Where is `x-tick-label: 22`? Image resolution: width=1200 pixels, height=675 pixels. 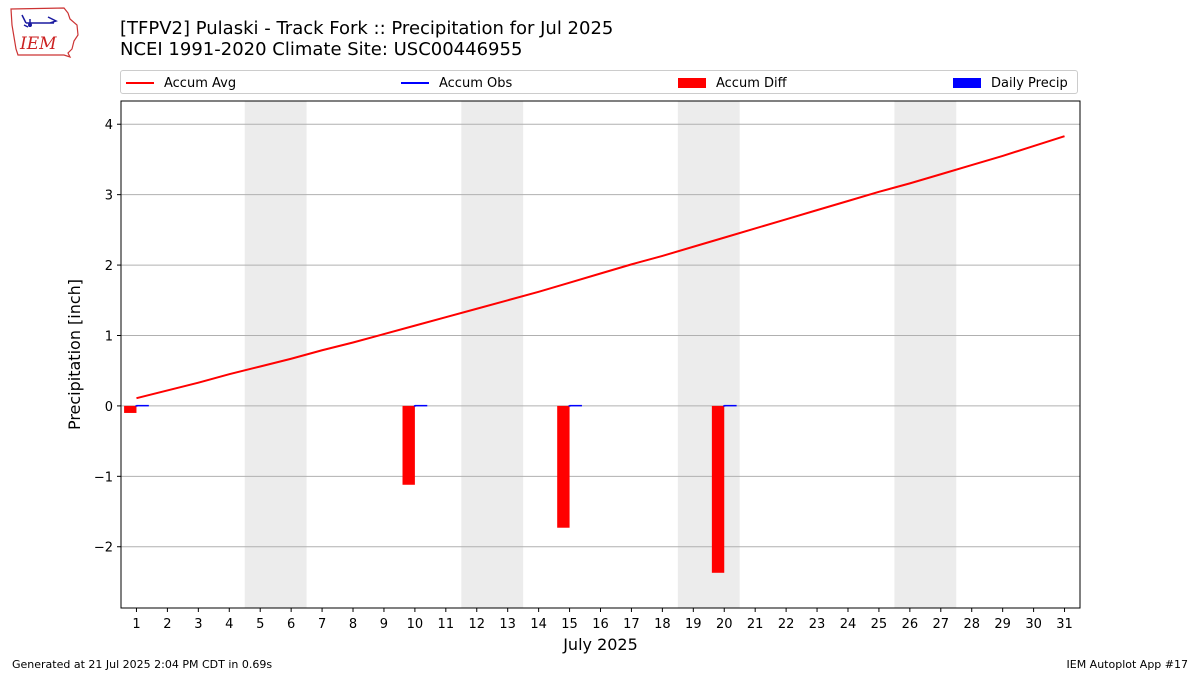 x-tick-label: 22 is located at coordinates (786, 624).